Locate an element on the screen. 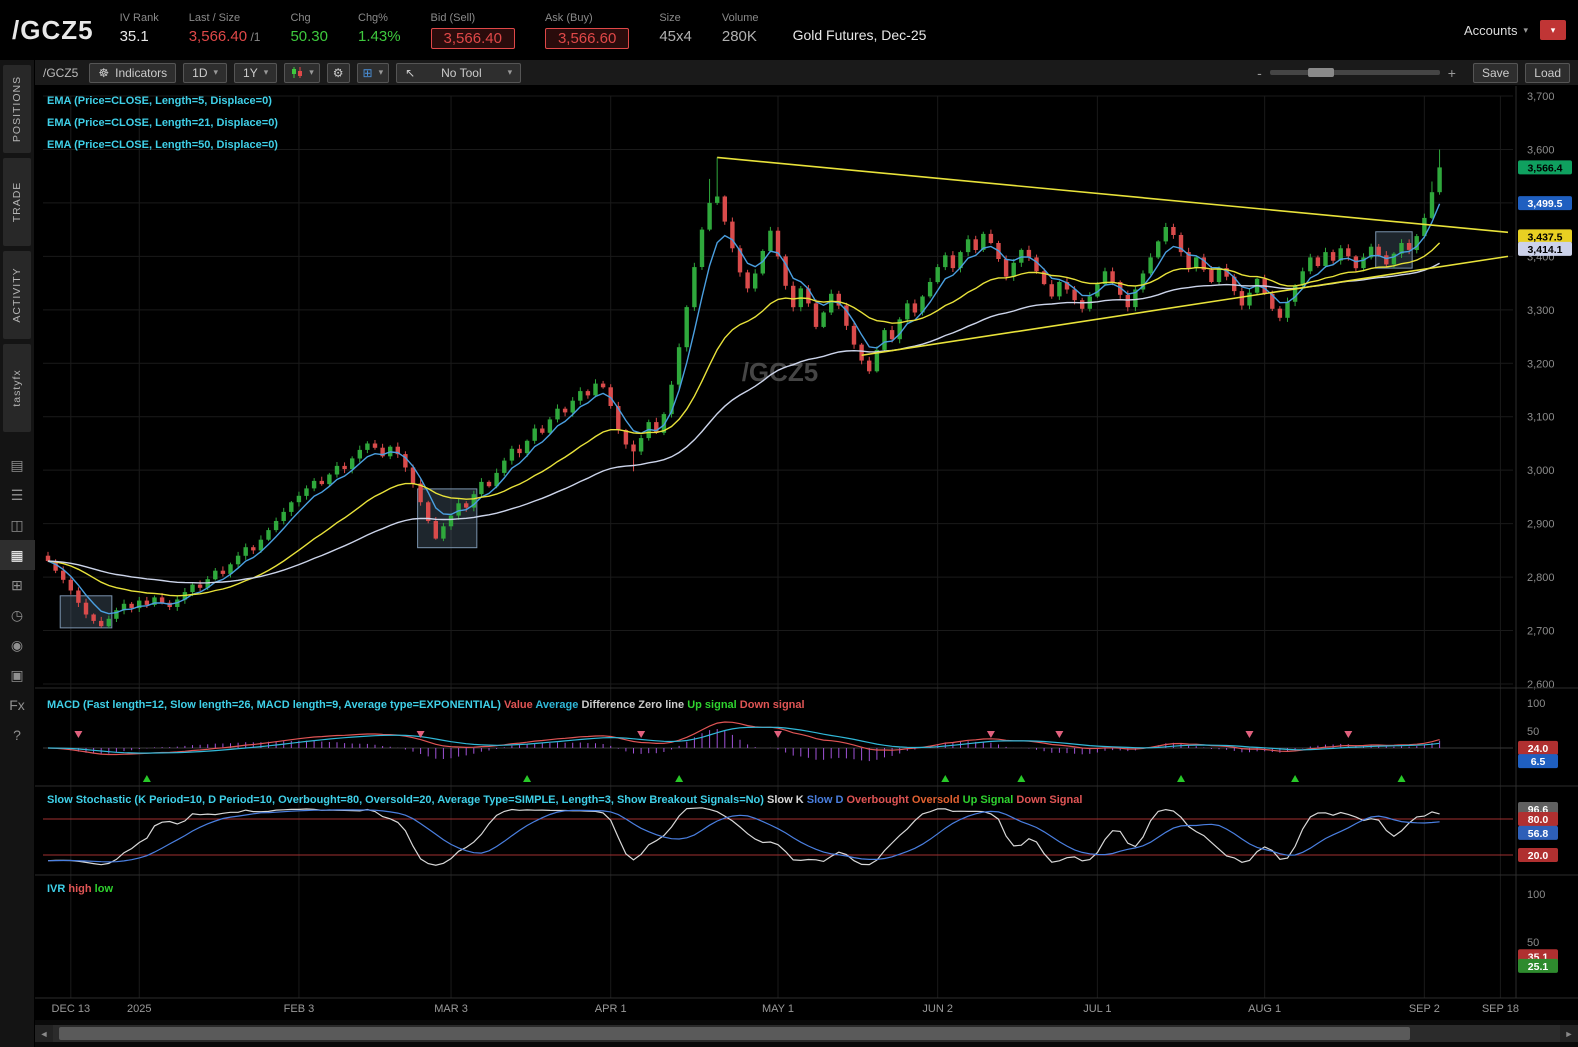 The height and width of the screenshot is (1047, 1578). history-icon: ◷ is located at coordinates (17, 614).